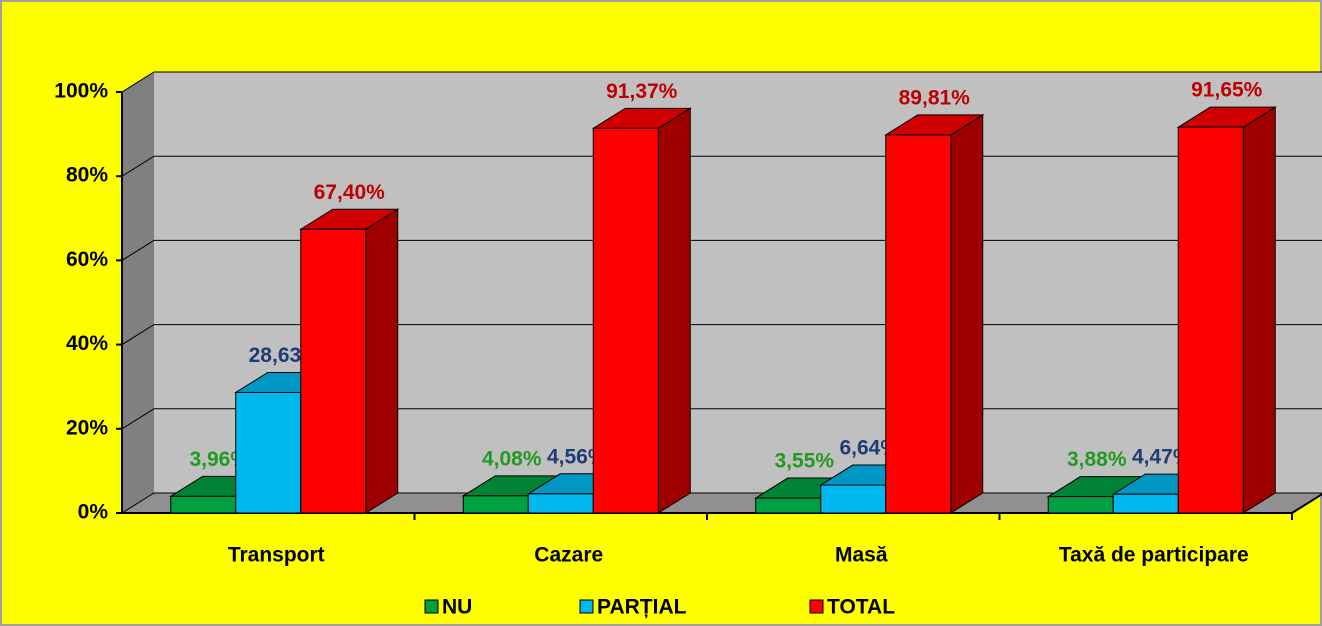 Image resolution: width=1322 pixels, height=626 pixels. Describe the element at coordinates (87, 259) in the screenshot. I see `y-tick-label: 60%` at that location.